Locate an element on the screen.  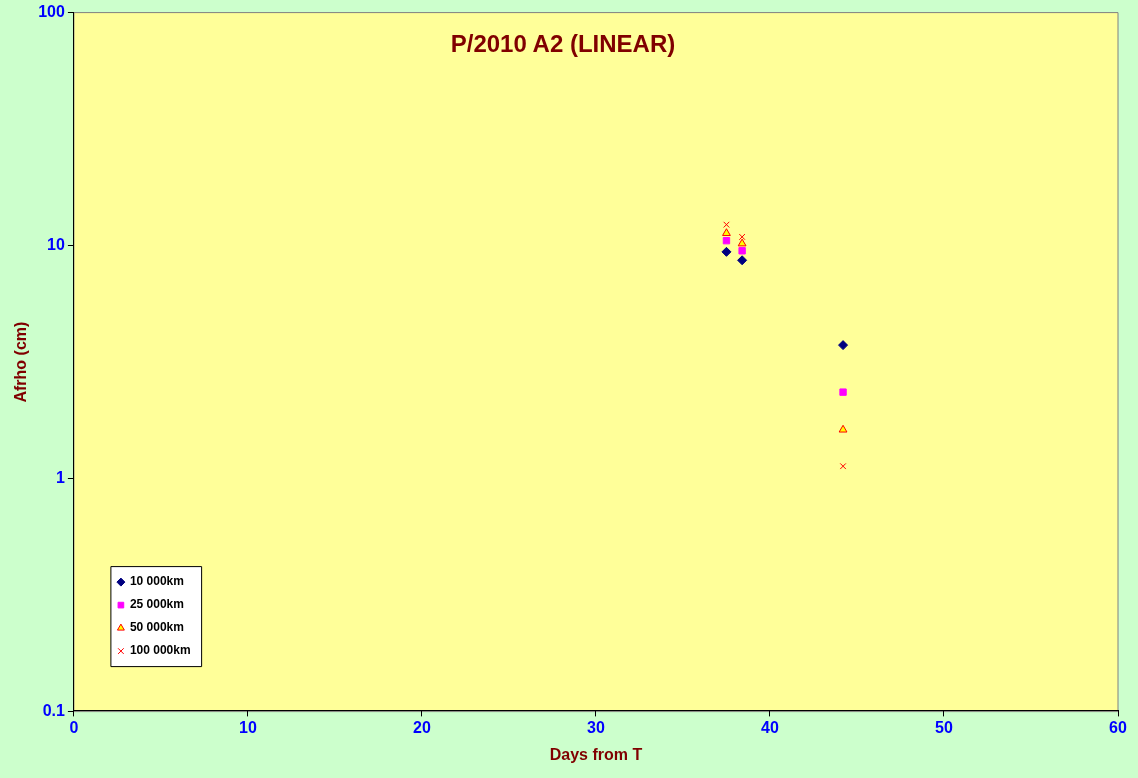
y-tick-label: 0.1 is located at coordinates (53, 711).